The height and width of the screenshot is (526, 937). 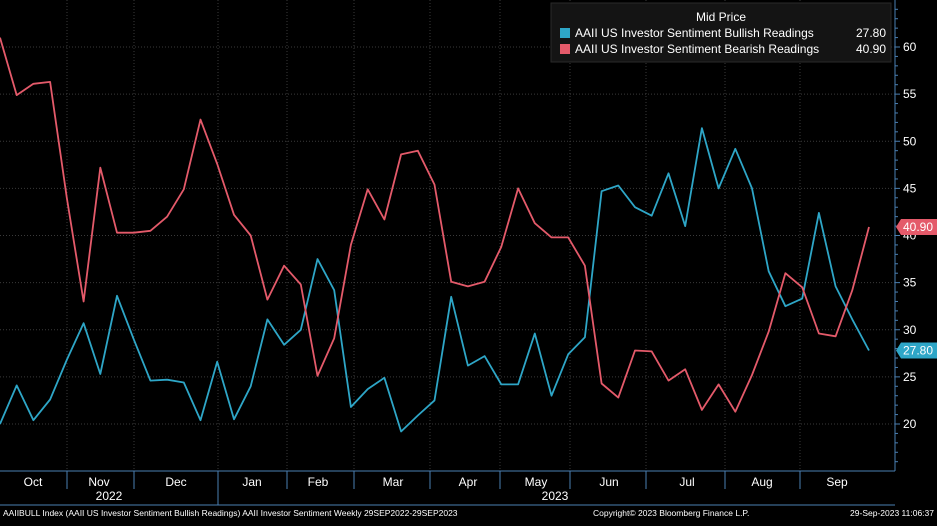 I want to click on y-tick-label: 20, so click(x=910, y=424).